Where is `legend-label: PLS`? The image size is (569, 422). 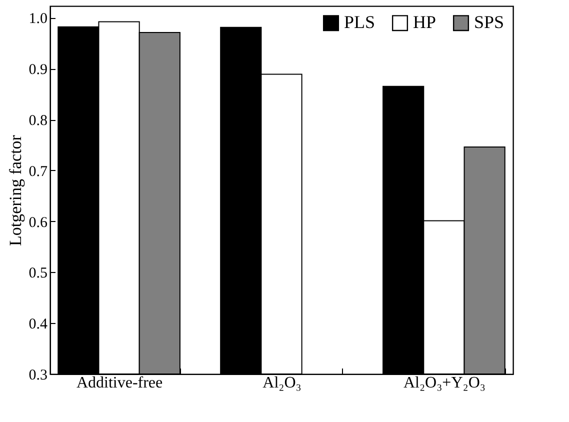 legend-label: PLS is located at coordinates (360, 22).